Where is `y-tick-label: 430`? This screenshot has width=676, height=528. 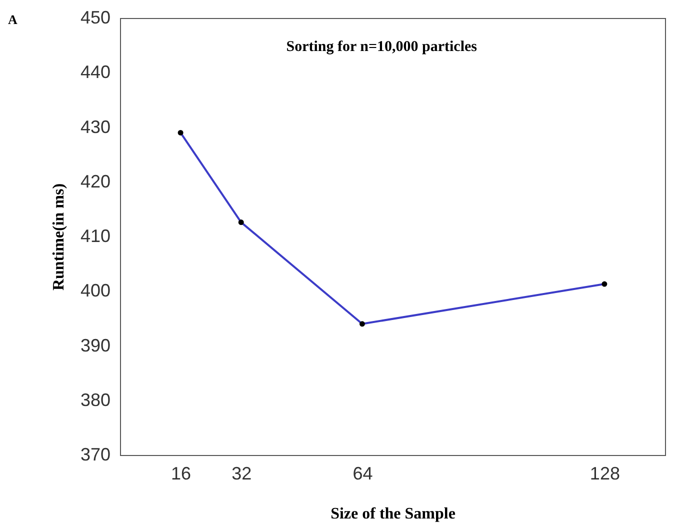 y-tick-label: 430 is located at coordinates (95, 126).